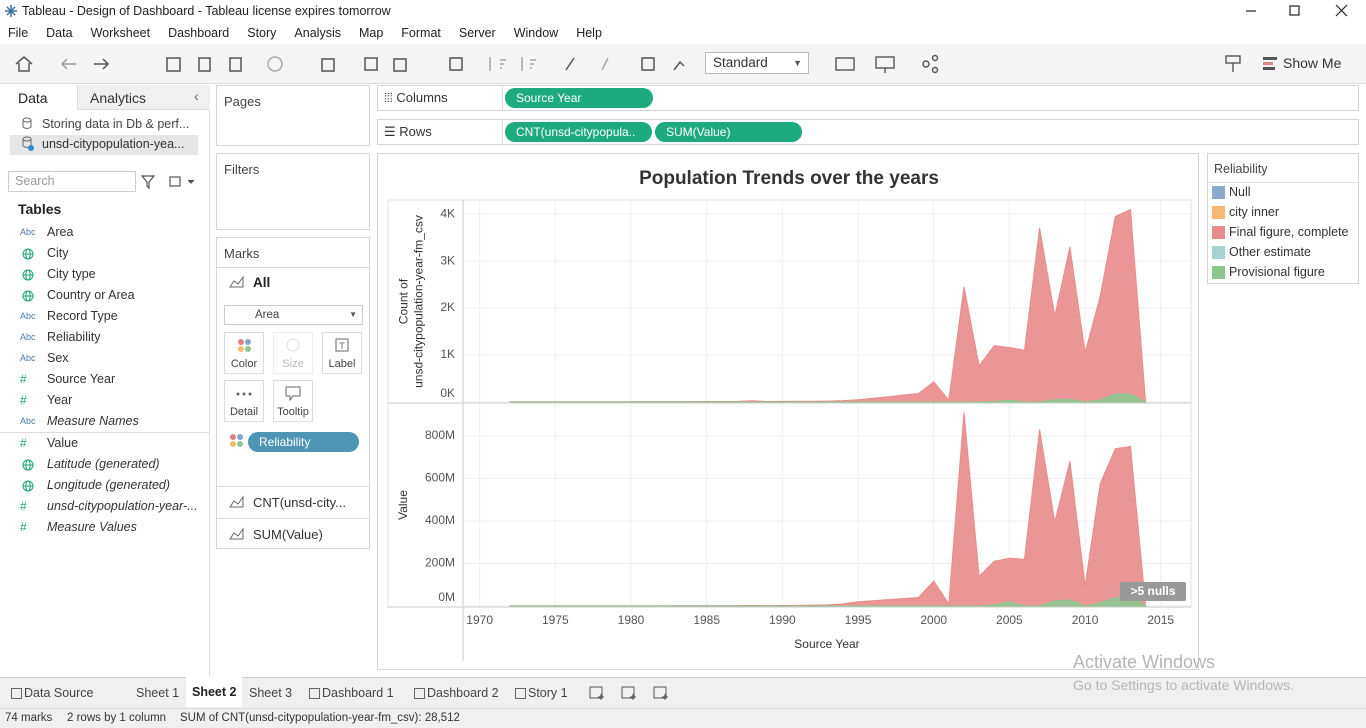  I want to click on legend-swatch, so click(1218, 192).